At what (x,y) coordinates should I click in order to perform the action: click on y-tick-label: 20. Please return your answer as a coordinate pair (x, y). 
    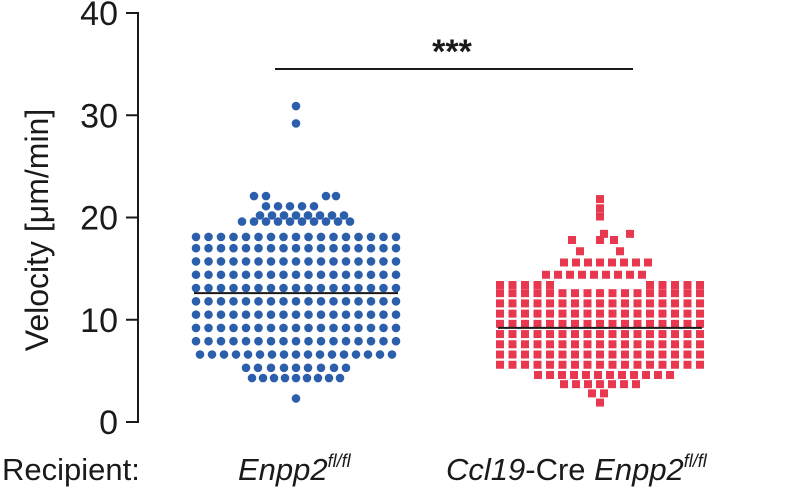
    Looking at the image, I should click on (99, 219).